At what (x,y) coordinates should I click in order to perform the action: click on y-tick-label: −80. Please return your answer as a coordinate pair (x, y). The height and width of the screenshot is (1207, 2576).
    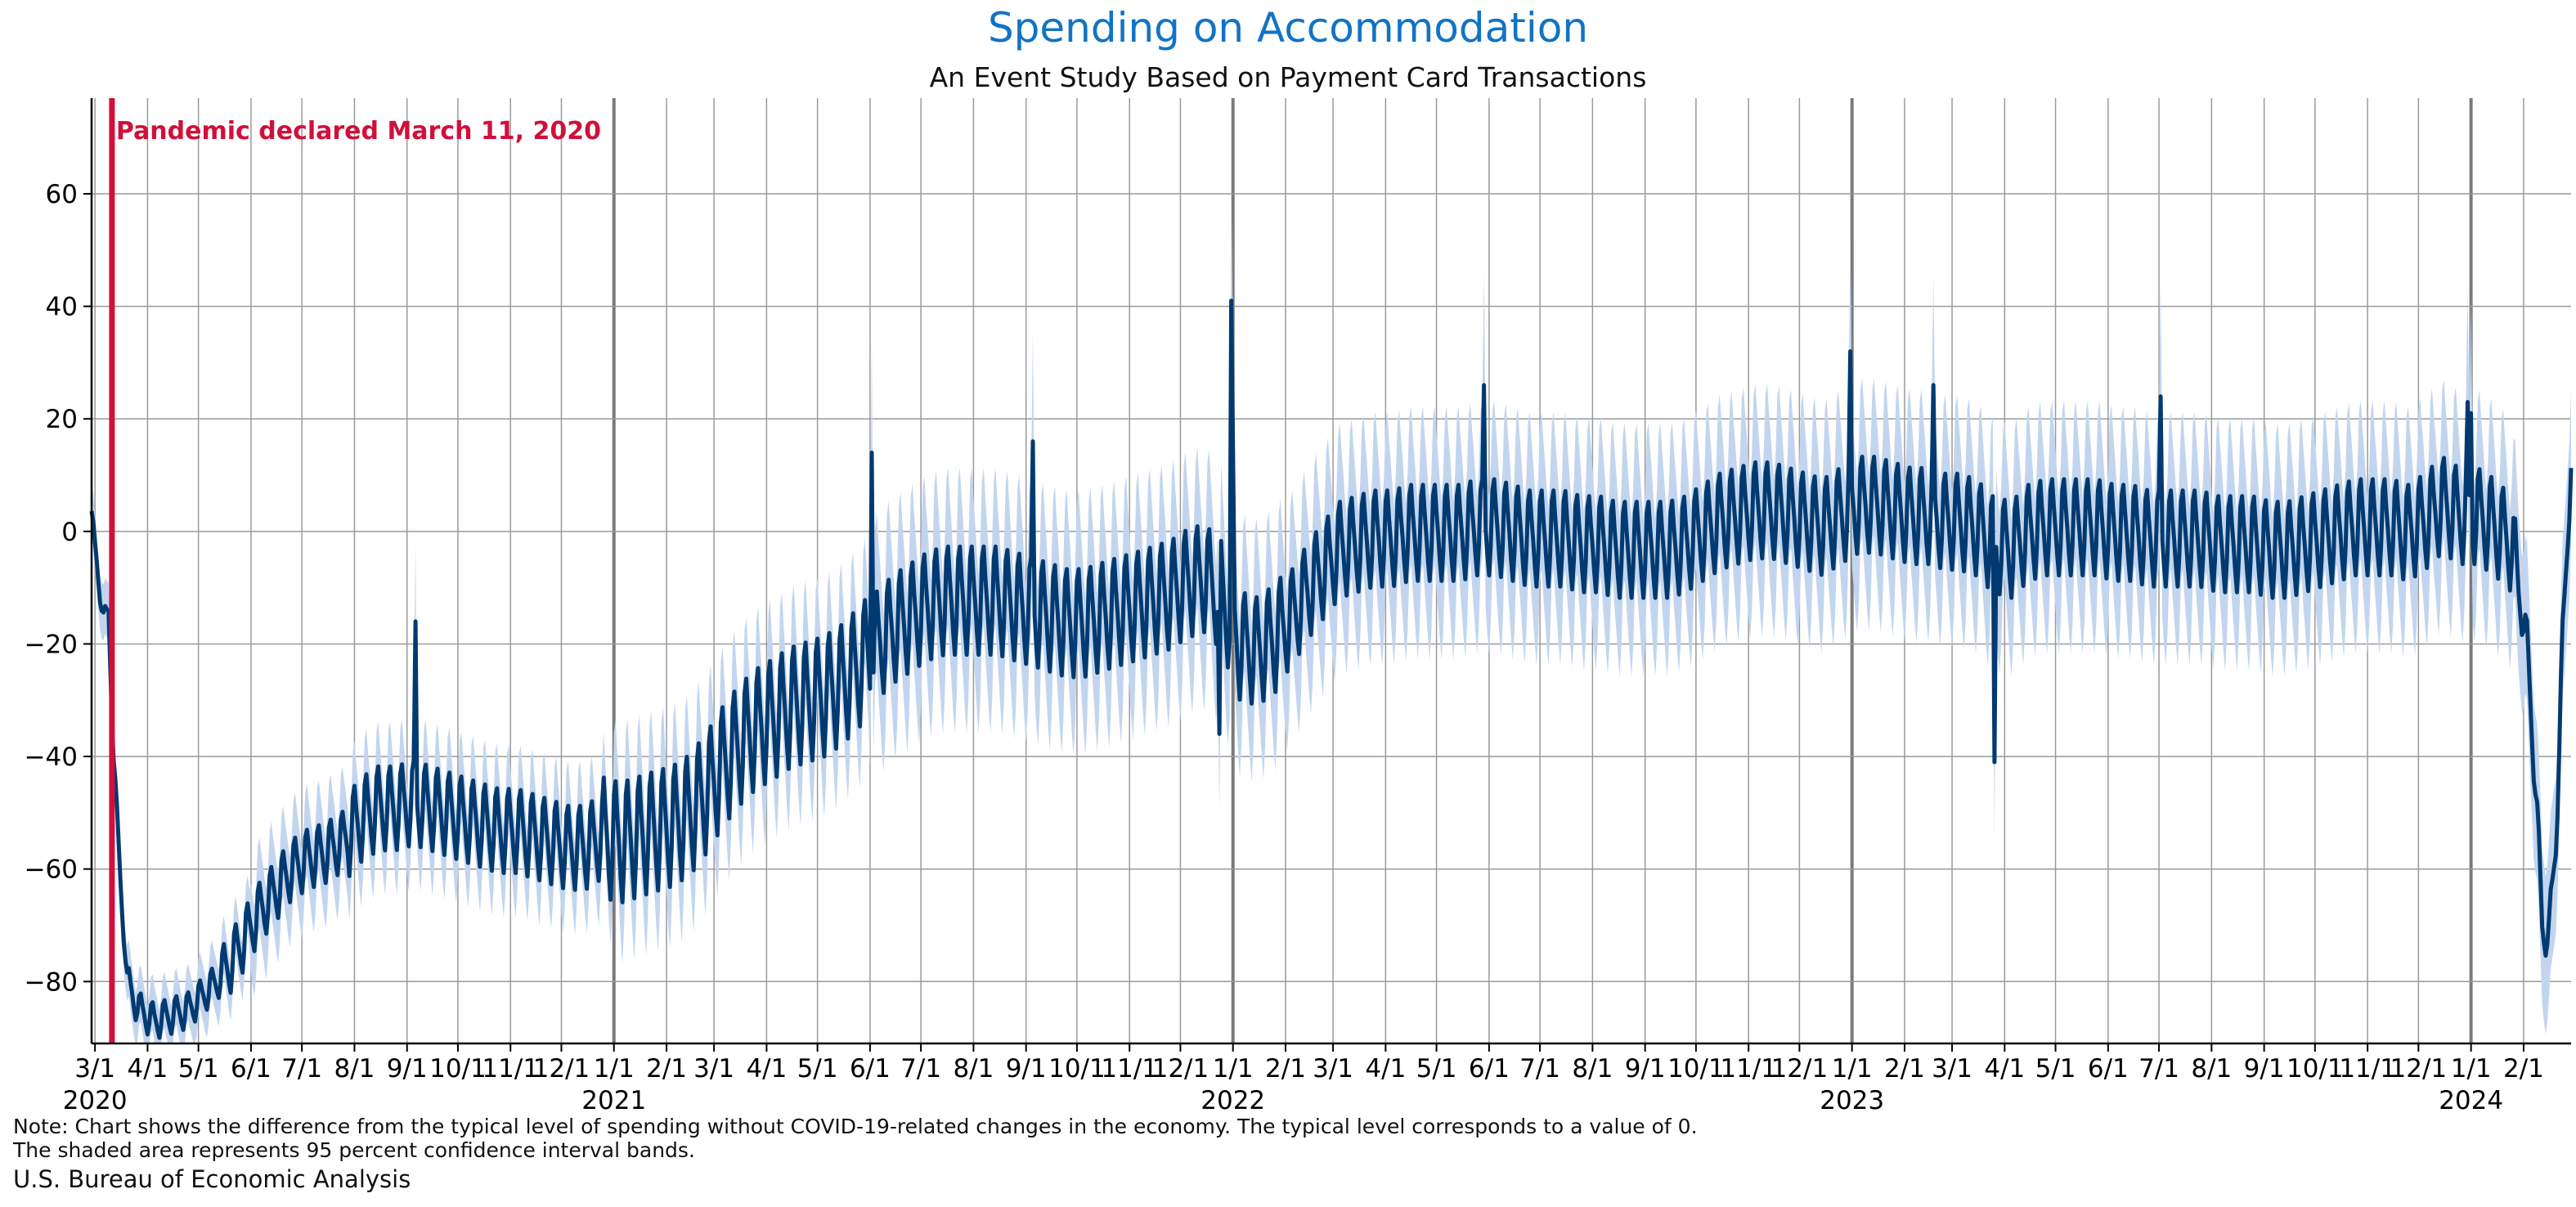
    Looking at the image, I should click on (51, 982).